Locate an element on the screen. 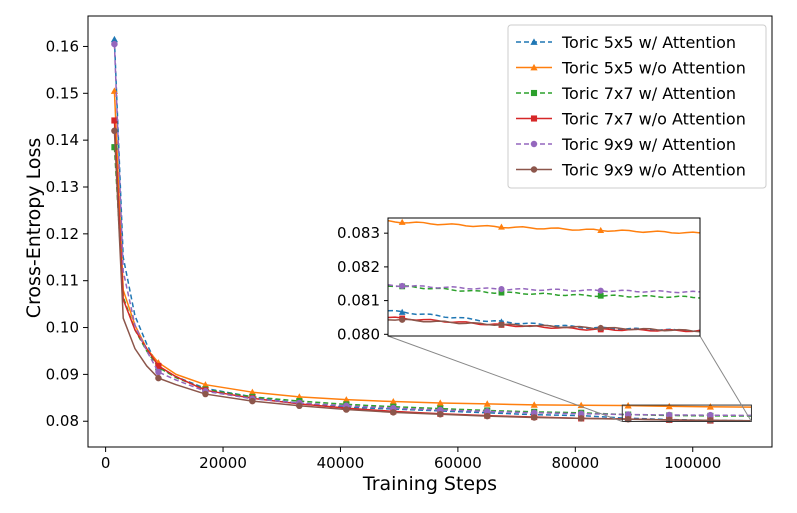 The image size is (797, 513). inset-y-tick-label: 0.081 is located at coordinates (358, 301).